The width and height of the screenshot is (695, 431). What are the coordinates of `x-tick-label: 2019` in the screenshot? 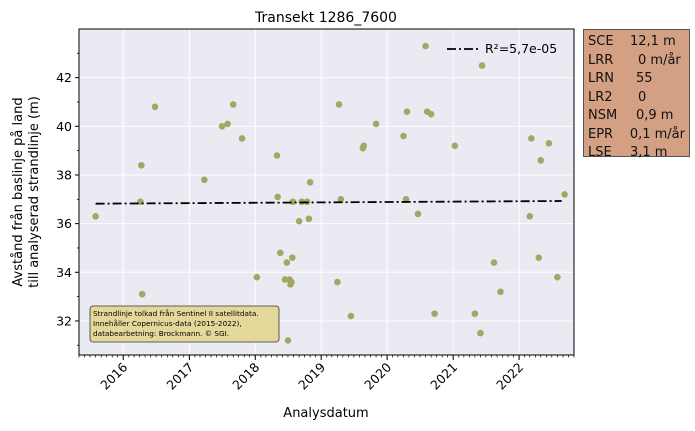 It's located at (311, 375).